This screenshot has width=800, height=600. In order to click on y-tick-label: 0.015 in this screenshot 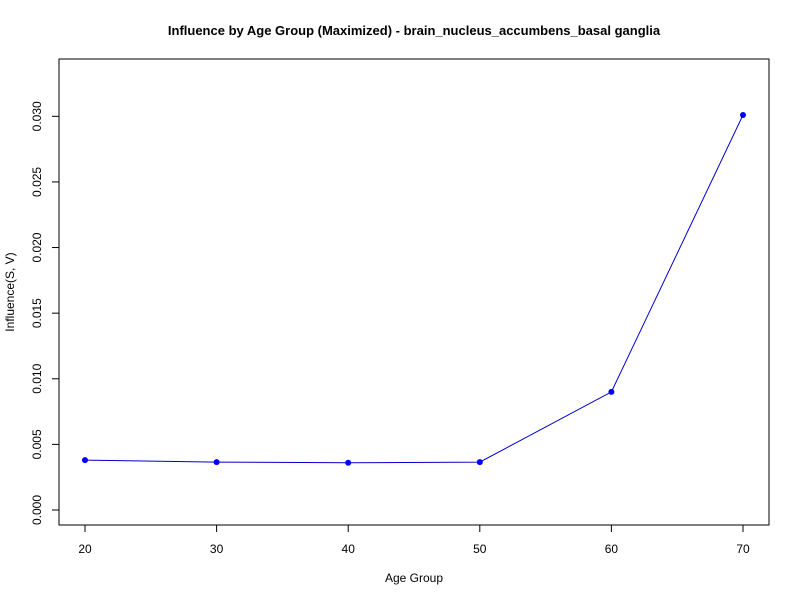, I will do `click(37, 313)`.